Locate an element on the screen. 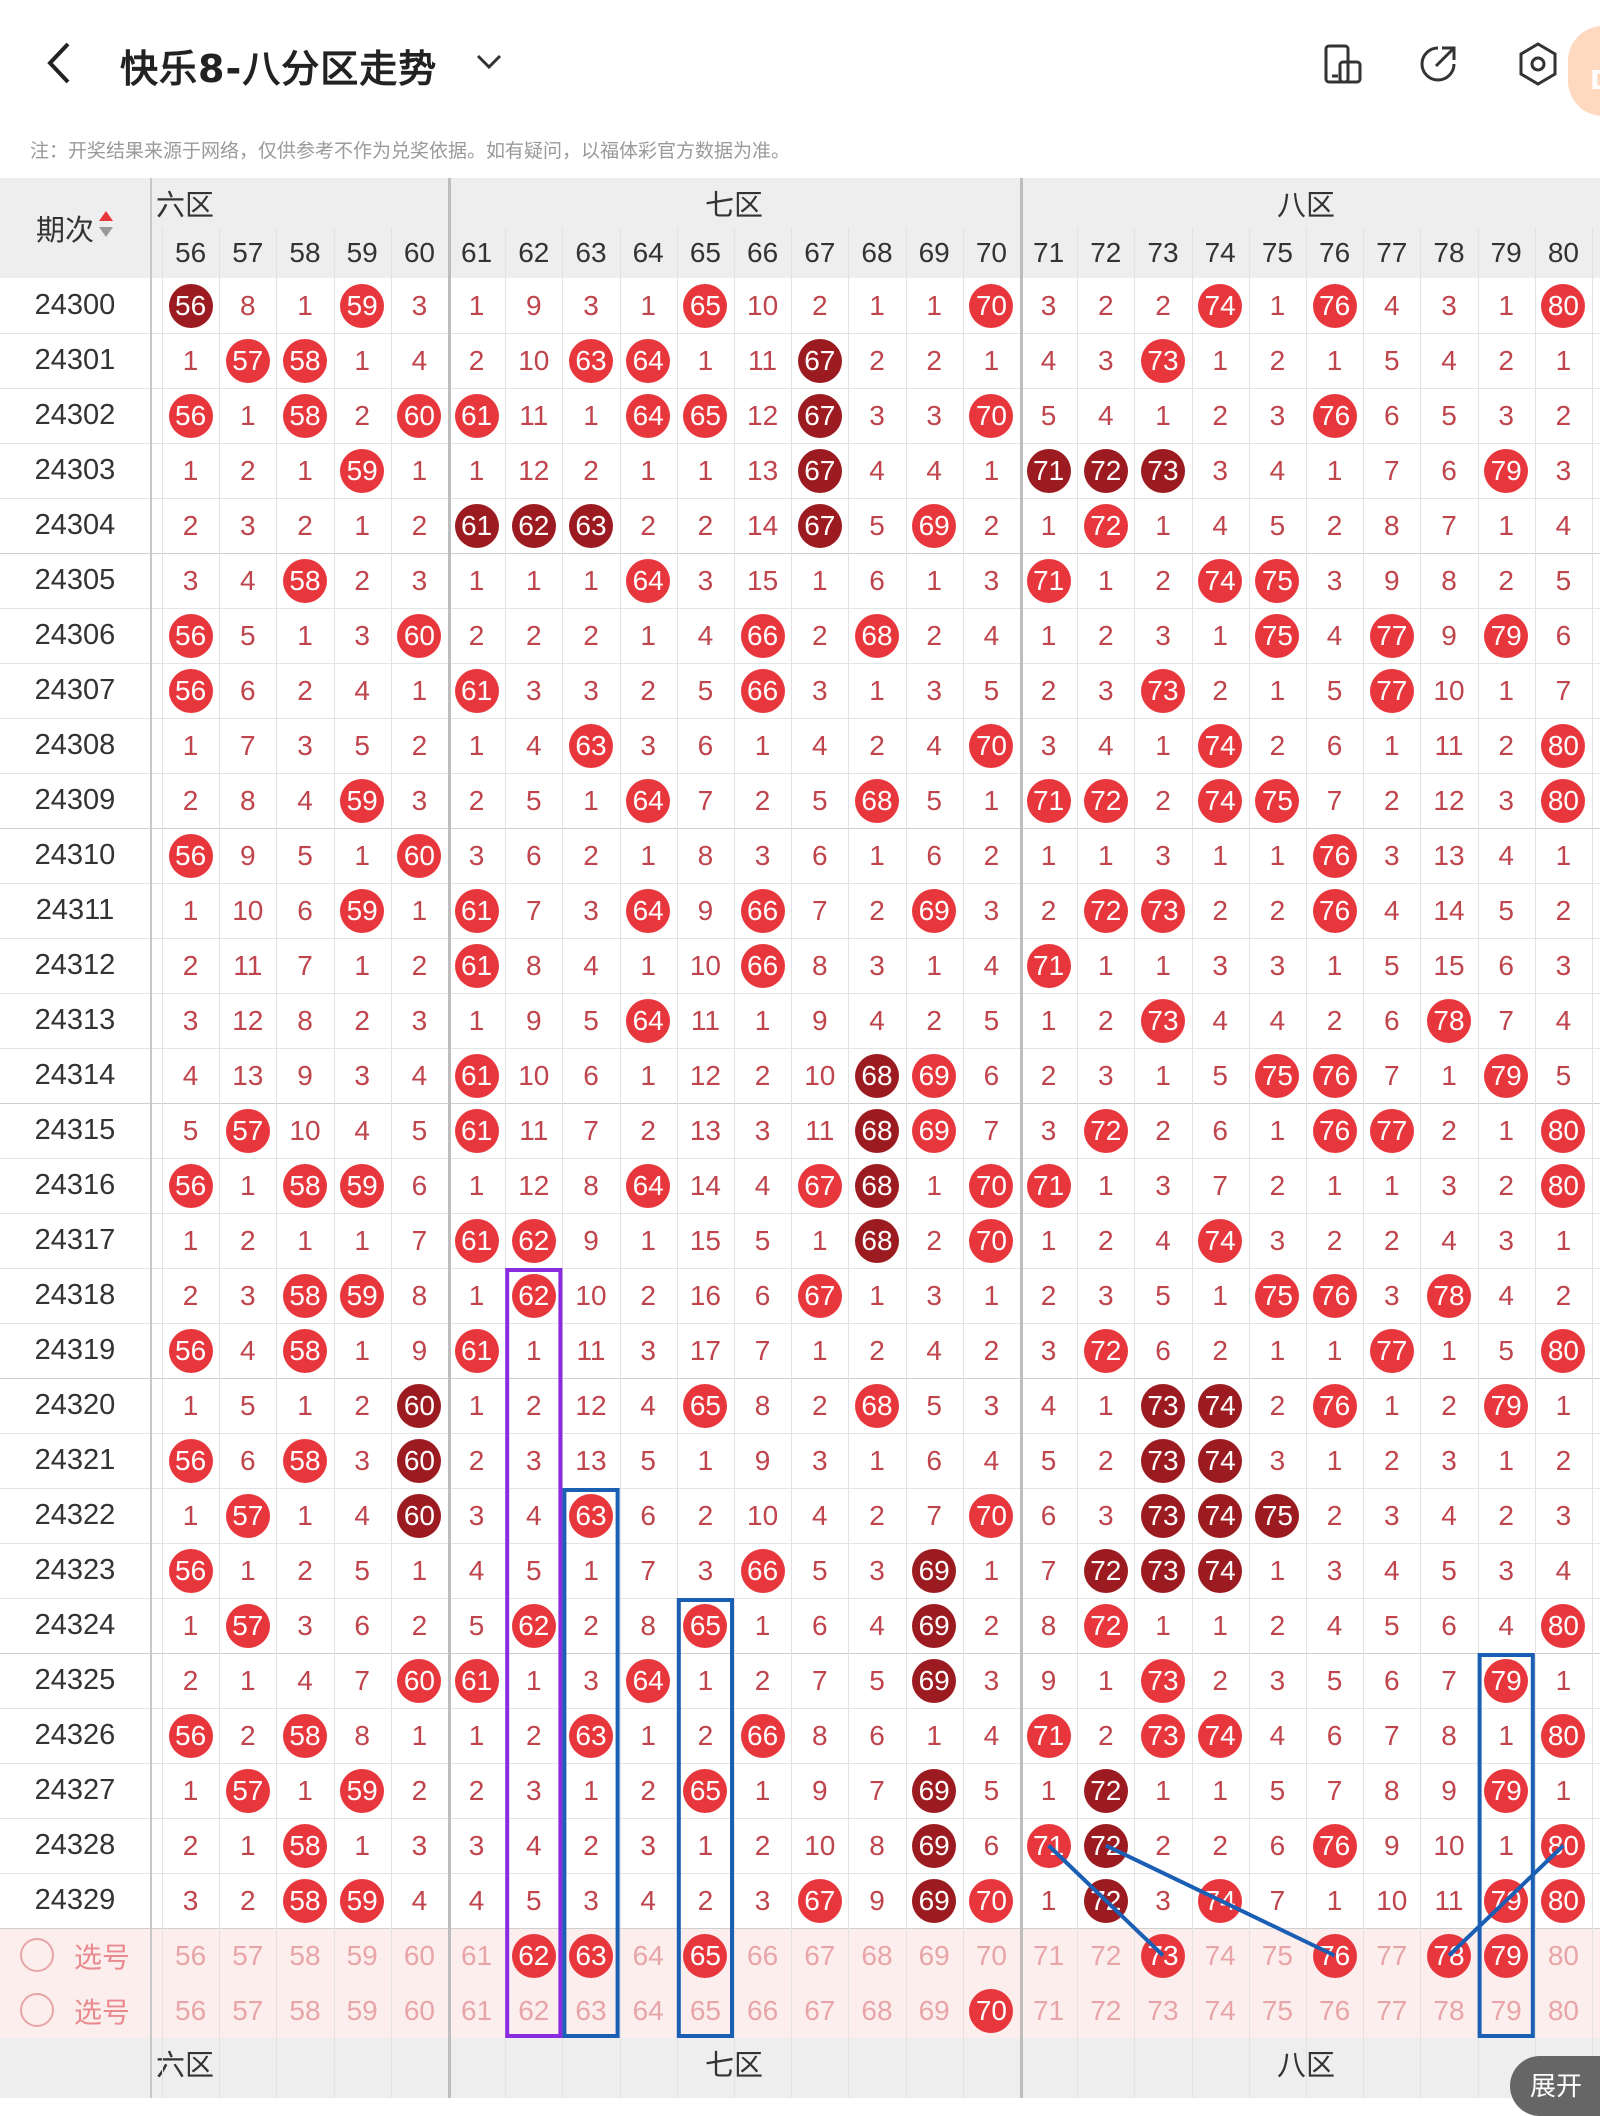  ball-number: 61 is located at coordinates (476, 965).